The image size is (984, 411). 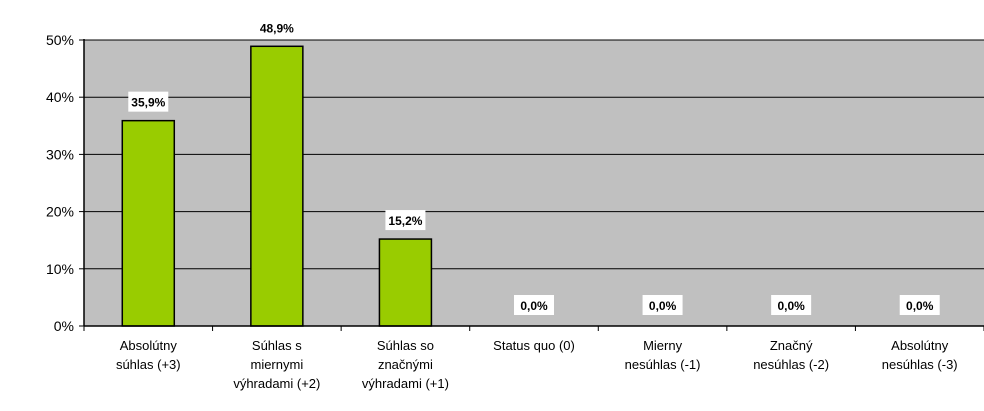 What do you see at coordinates (405, 364) in the screenshot?
I see `x-category-label: Súhlas so značnými výhradami (+1)` at bounding box center [405, 364].